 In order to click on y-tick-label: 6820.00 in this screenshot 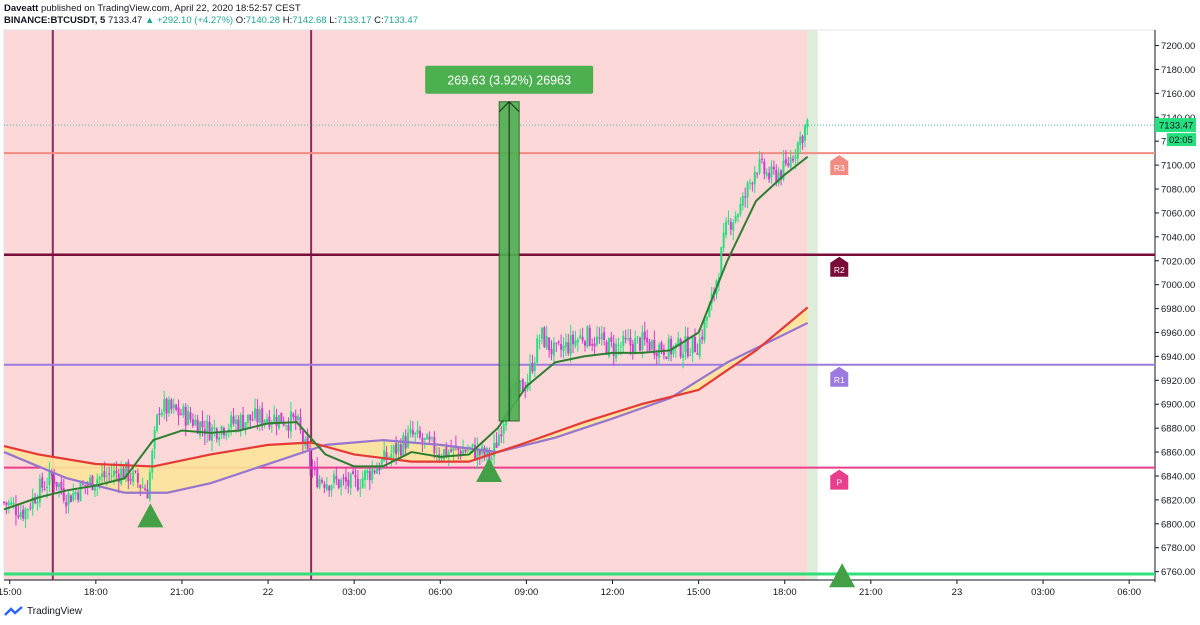, I will do `click(1178, 500)`.